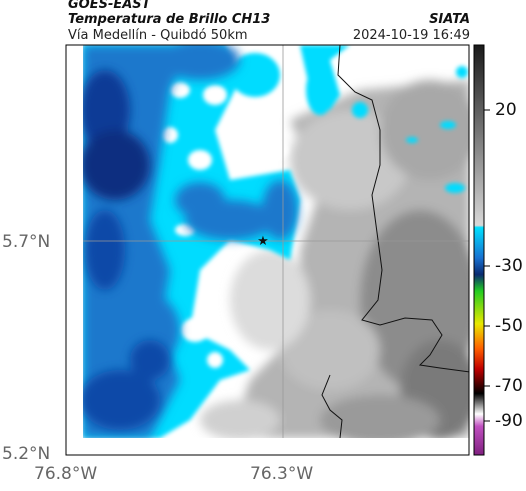 The height and width of the screenshot is (491, 526). Describe the element at coordinates (509, 326) in the screenshot. I see `colorbar-tick-minus50: -50` at that location.